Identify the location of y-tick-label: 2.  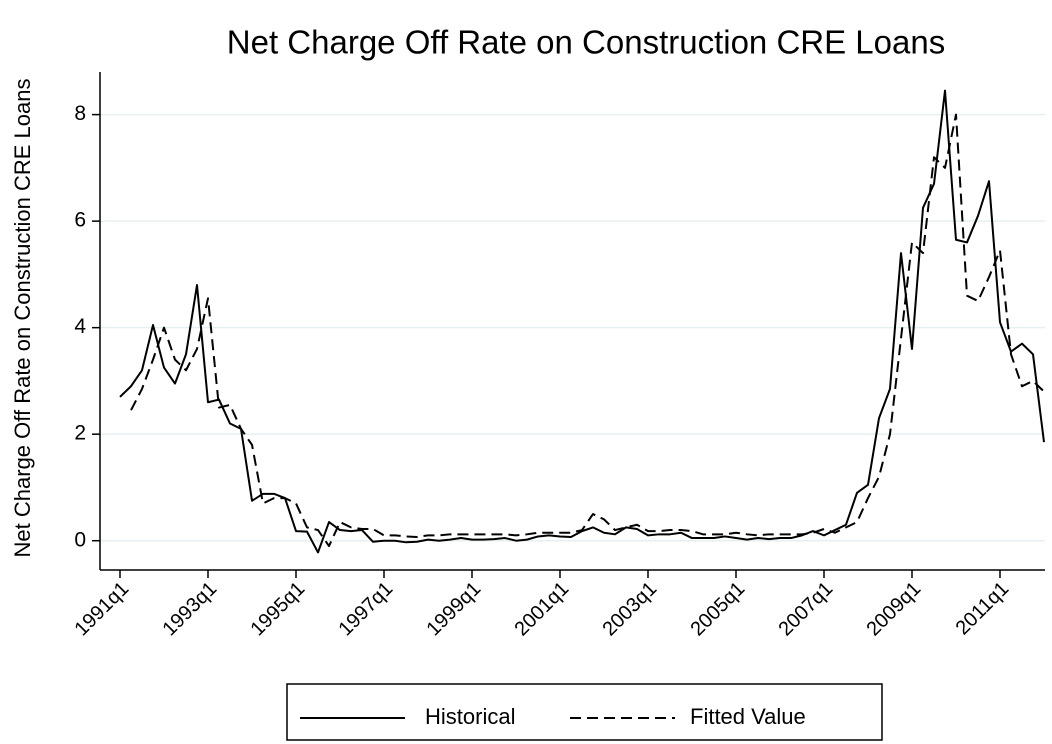
(80, 433).